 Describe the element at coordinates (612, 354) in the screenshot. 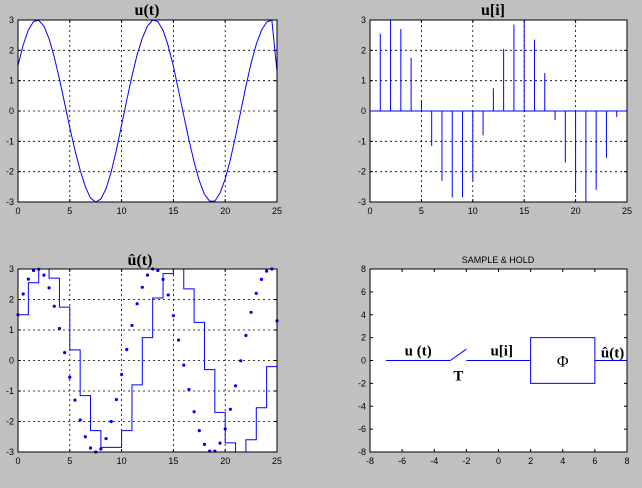

I see `output-label: û(t)` at that location.